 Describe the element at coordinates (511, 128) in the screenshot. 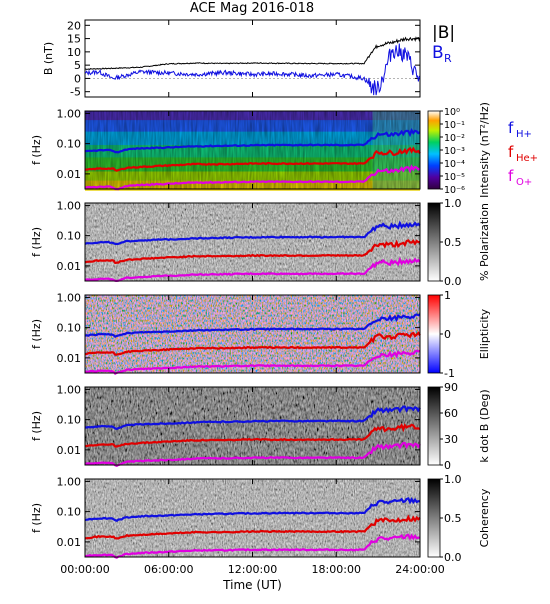

I see `legend-f-h-plus: f` at that location.